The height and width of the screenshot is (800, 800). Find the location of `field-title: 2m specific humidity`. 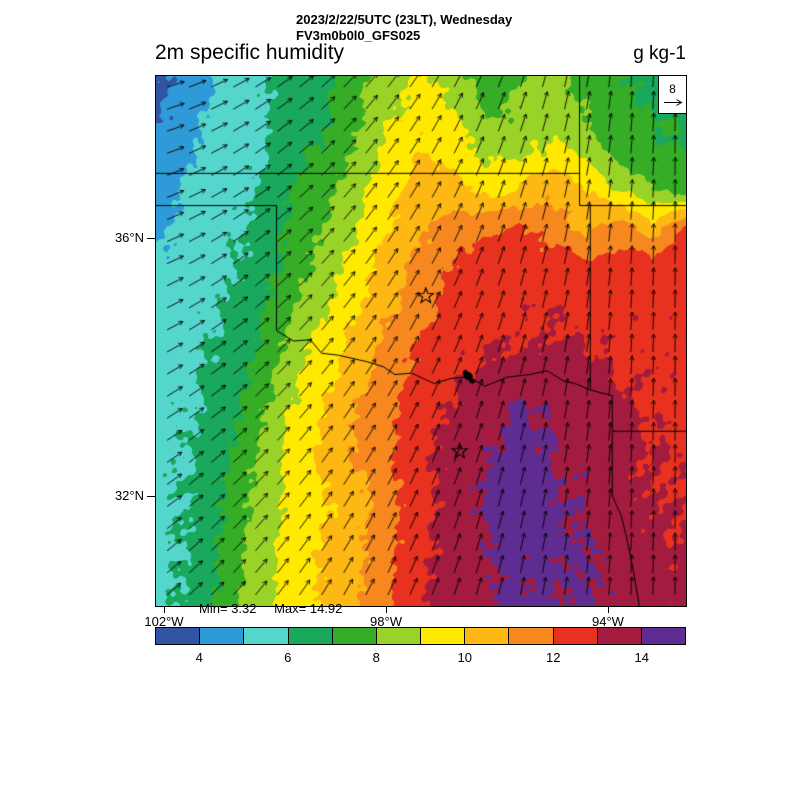

field-title: 2m specific humidity is located at coordinates (250, 52).